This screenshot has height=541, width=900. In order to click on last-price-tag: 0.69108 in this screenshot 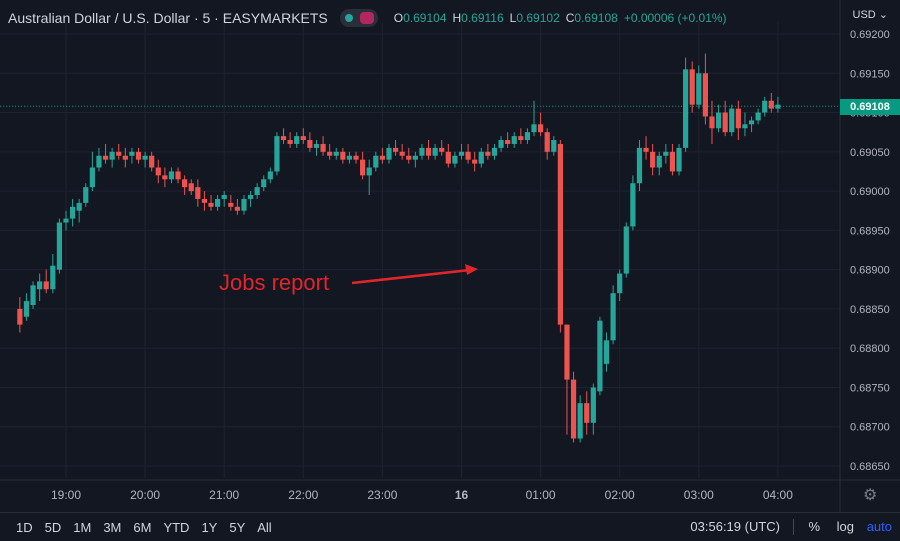, I will do `click(870, 107)`.